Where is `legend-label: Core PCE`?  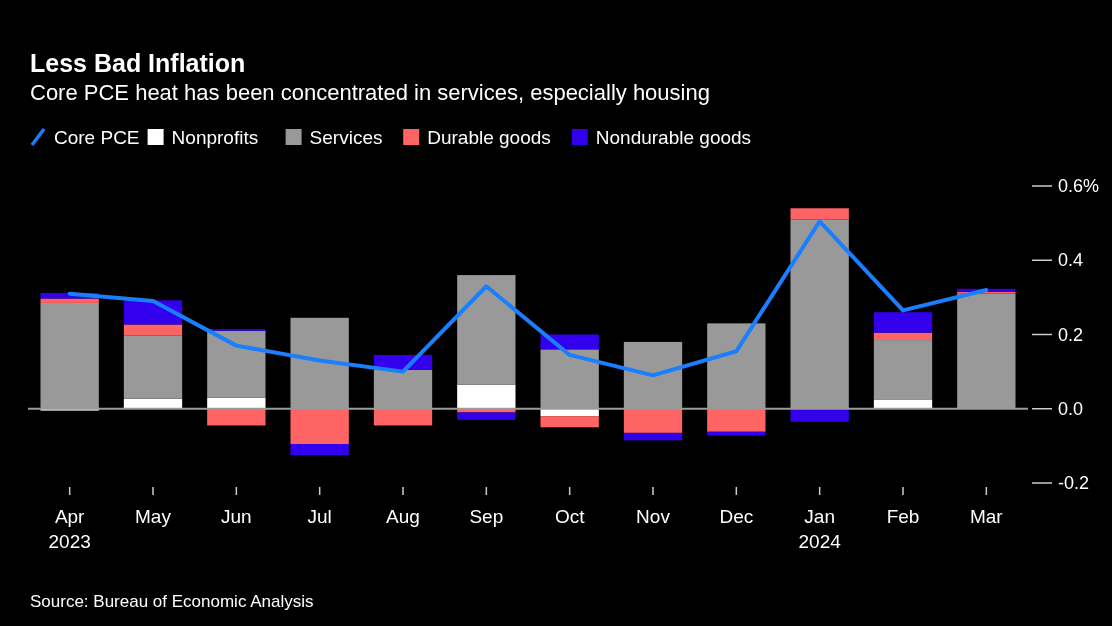 legend-label: Core PCE is located at coordinates (97, 137).